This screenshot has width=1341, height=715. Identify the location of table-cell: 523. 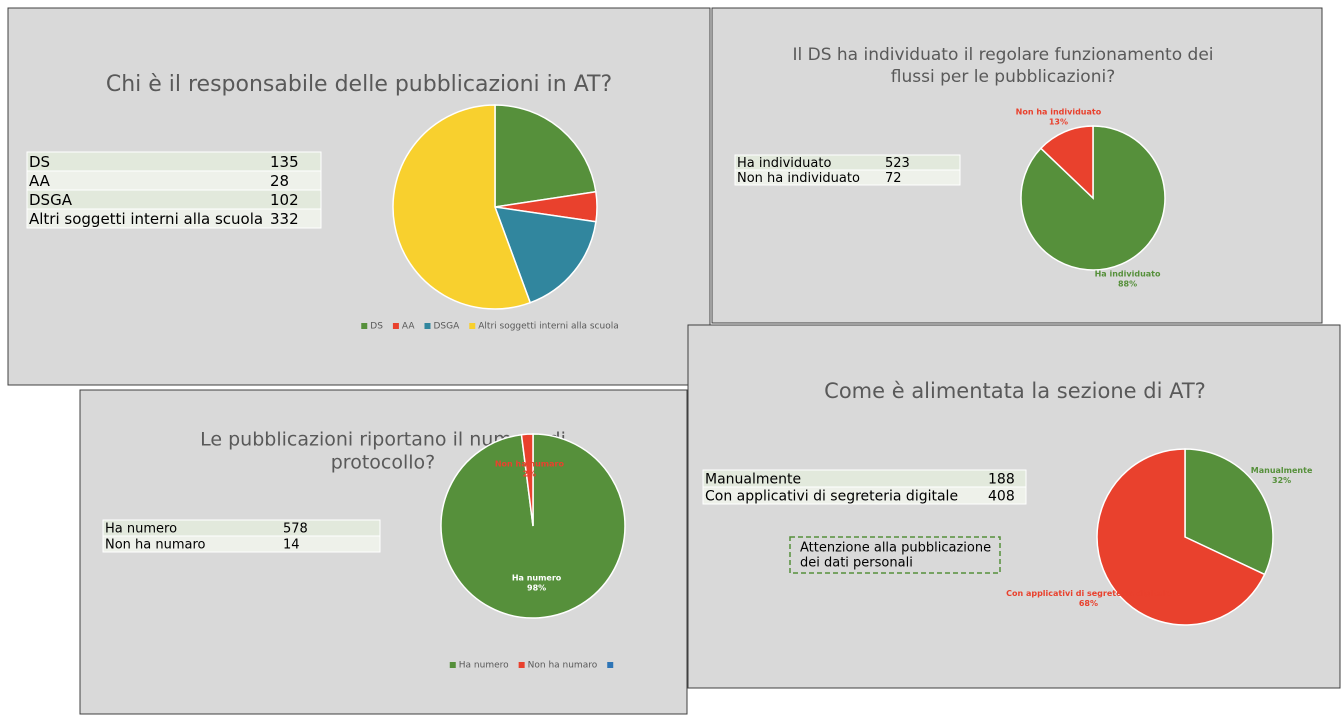
(897, 163).